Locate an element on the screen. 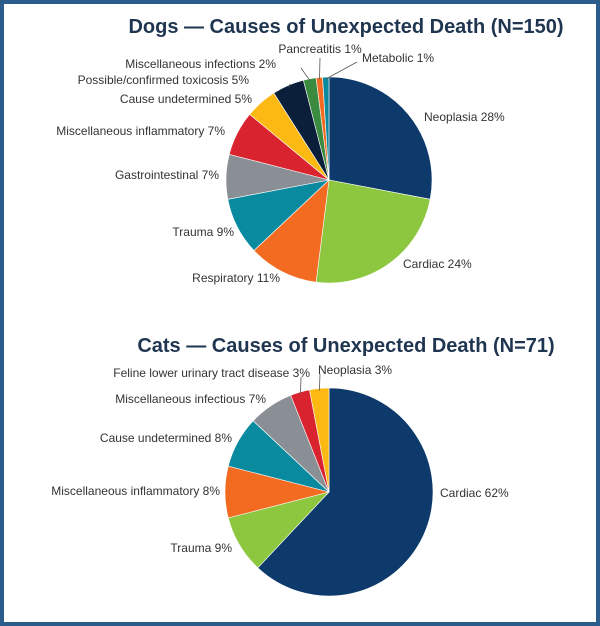 This screenshot has height=626, width=600. dog-leader-possible-confirmed-toxicosis is located at coordinates (289, 85).